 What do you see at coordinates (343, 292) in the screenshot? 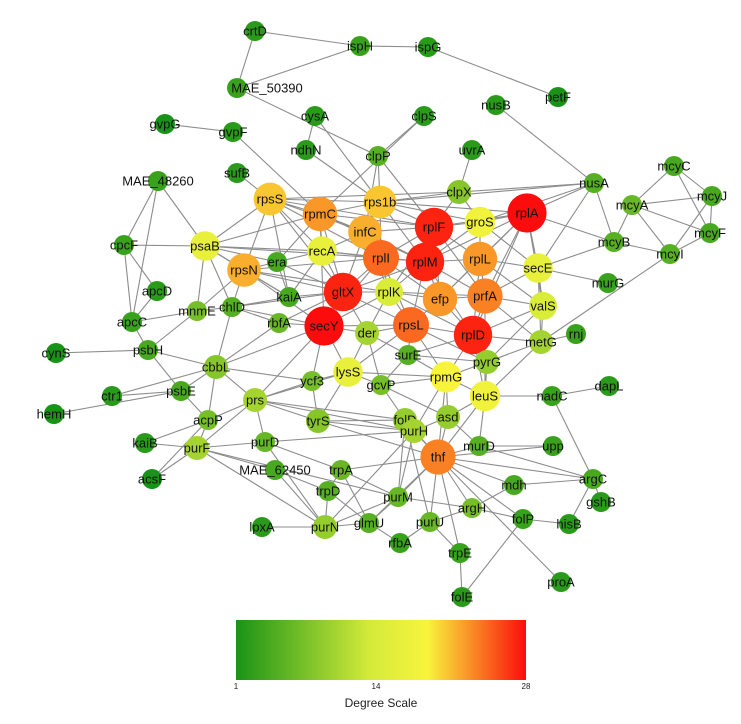
I see `node-gltX: gltX` at bounding box center [343, 292].